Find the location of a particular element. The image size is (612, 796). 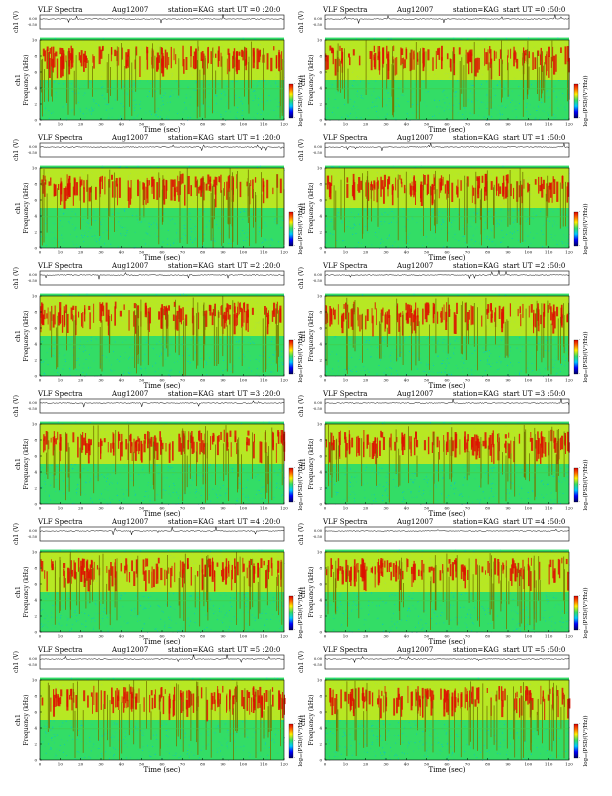

x-tick-label: 100 is located at coordinates (244, 252).